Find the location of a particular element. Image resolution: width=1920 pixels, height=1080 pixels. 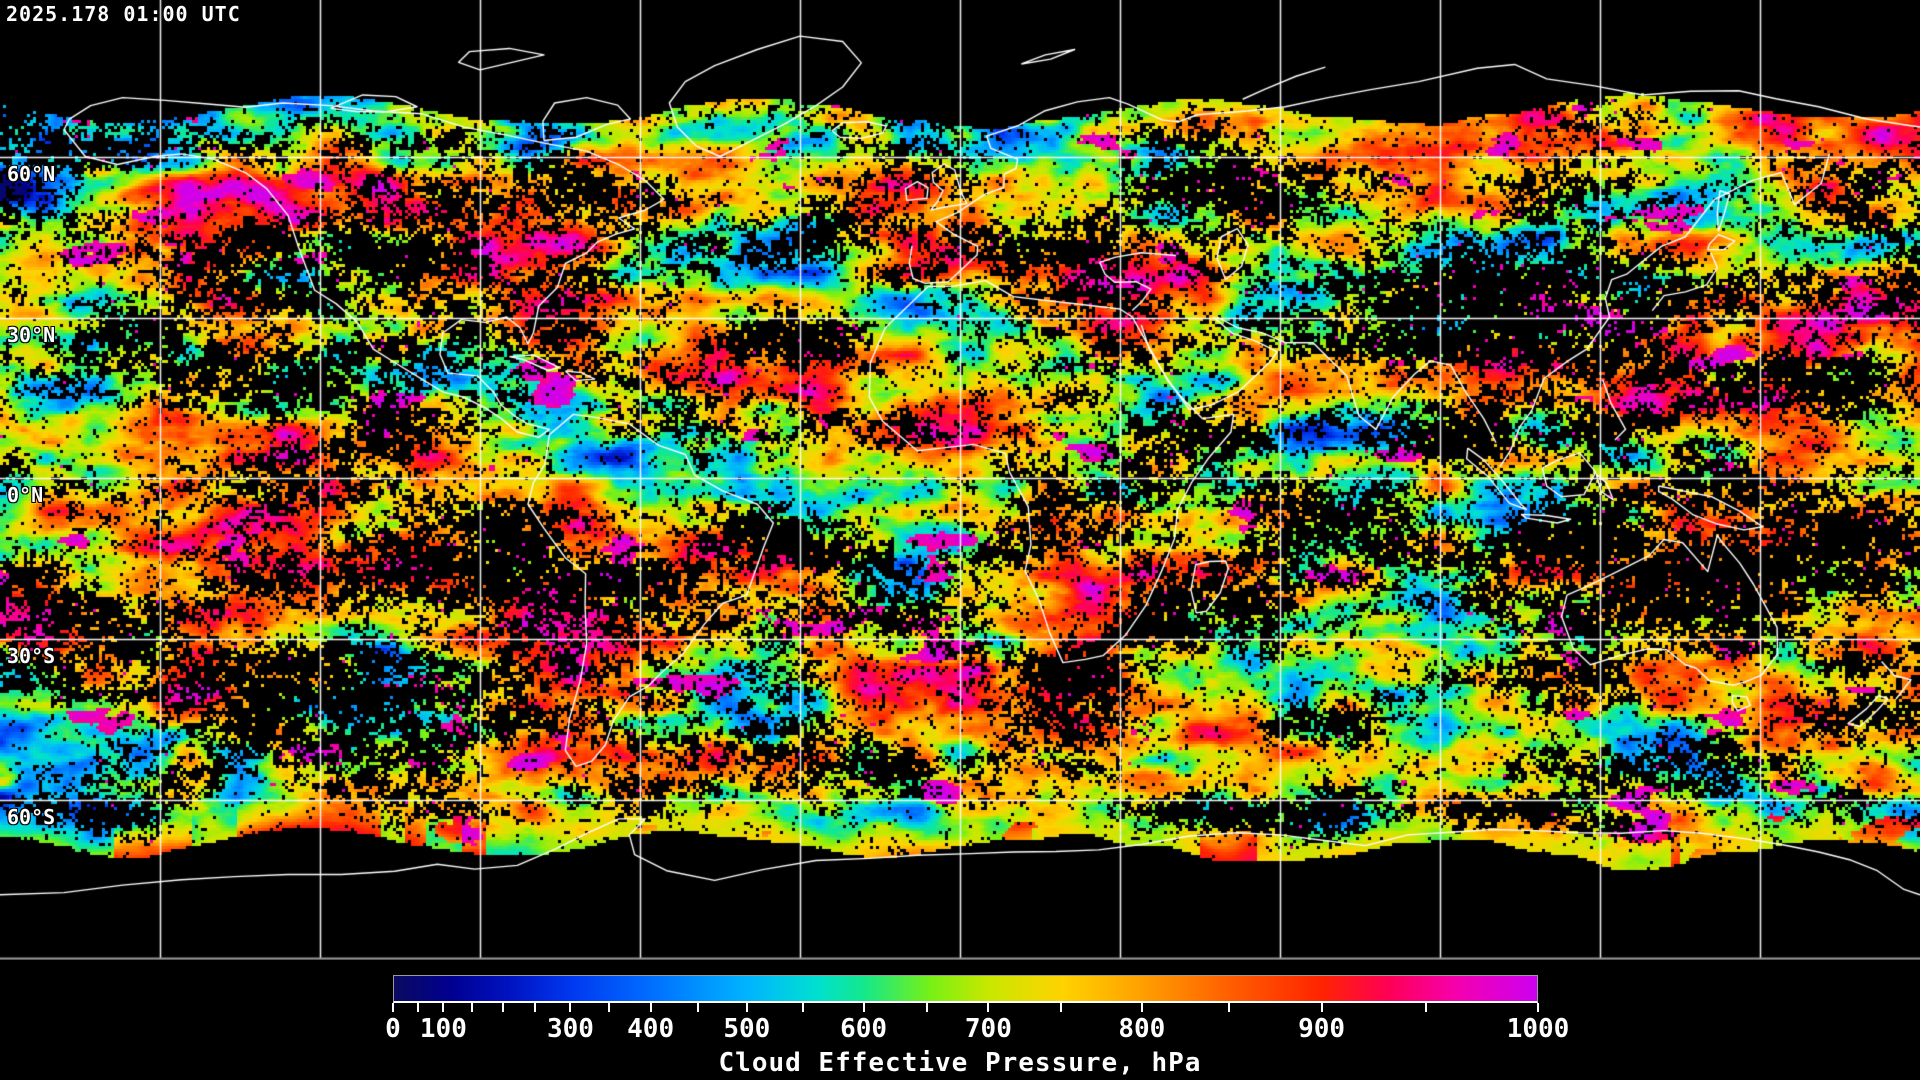

colorbar-tick-label: 1000 is located at coordinates (1538, 1029).